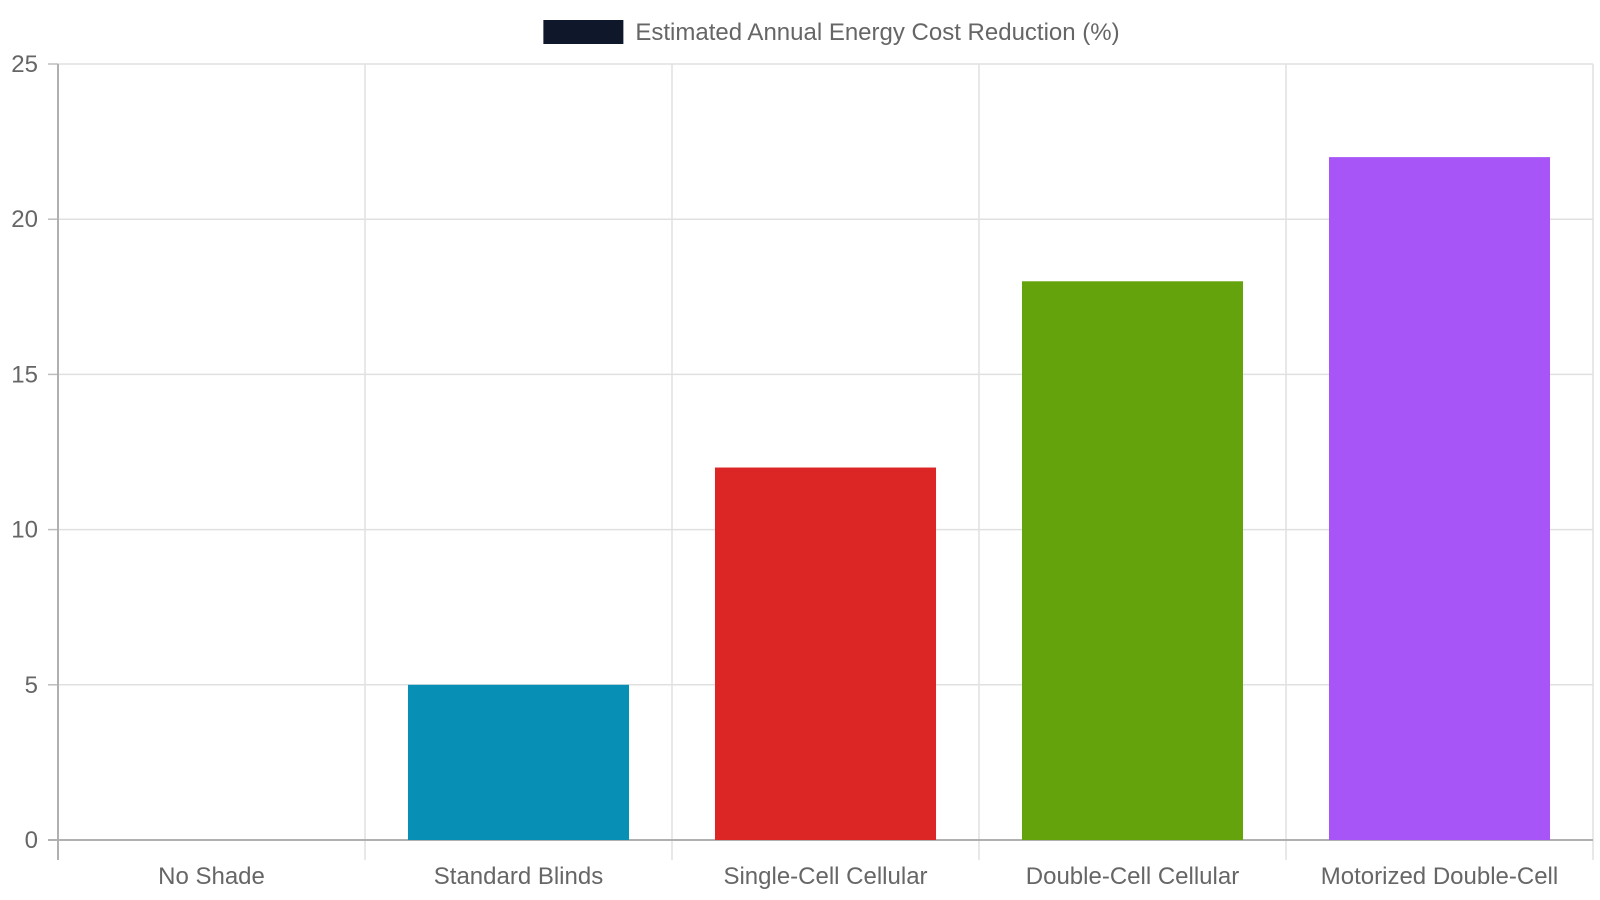 Image resolution: width=1600 pixels, height=900 pixels. What do you see at coordinates (24, 530) in the screenshot?
I see `y-tick-label: 10` at bounding box center [24, 530].